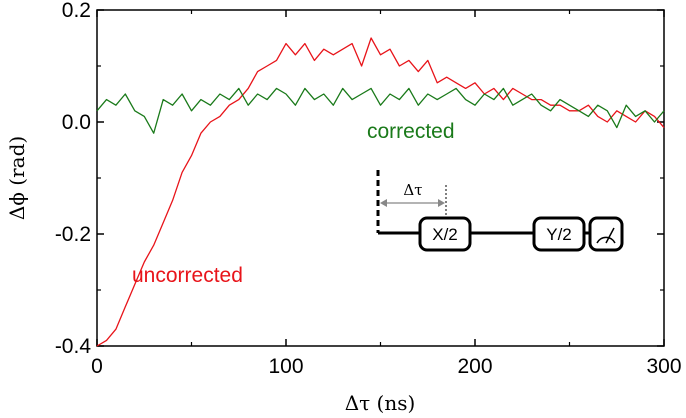  I want to click on x-axis-label: Δτ (ns), so click(380, 403).